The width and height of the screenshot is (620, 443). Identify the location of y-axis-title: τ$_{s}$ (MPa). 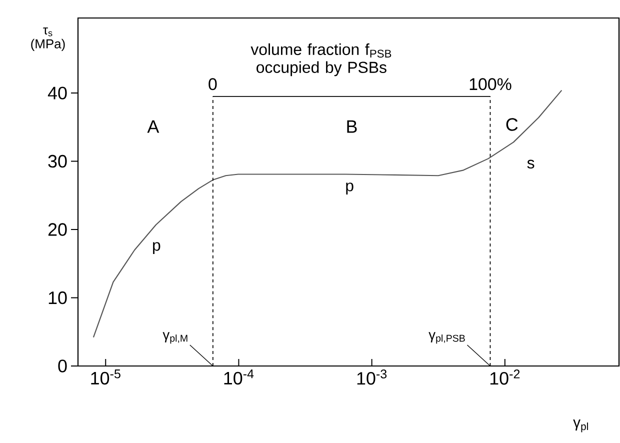
(48, 39).